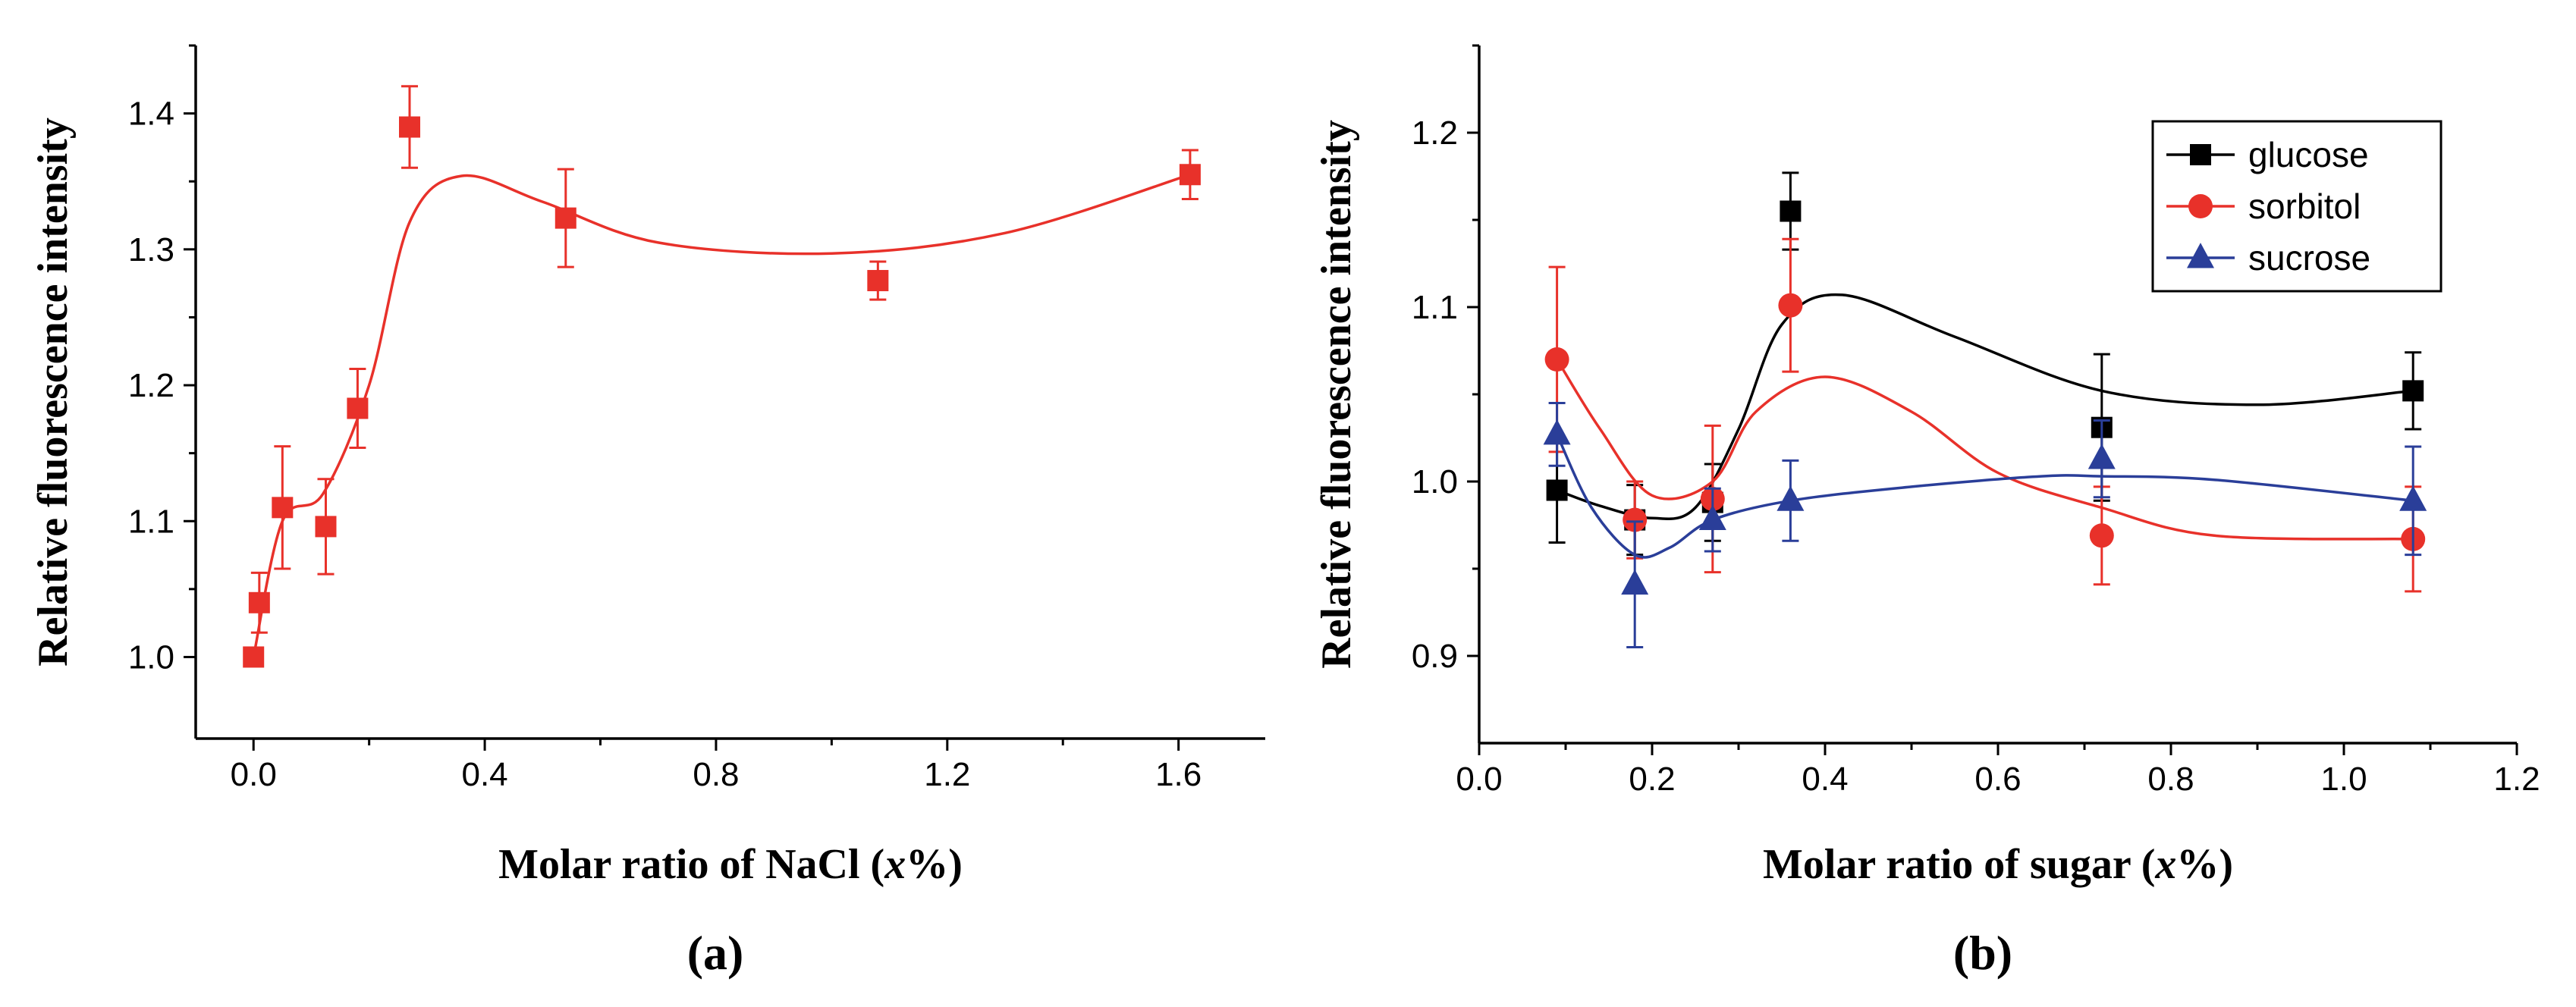 This screenshot has width=2576, height=1007. I want to click on legend-label: glucose, so click(2308, 154).